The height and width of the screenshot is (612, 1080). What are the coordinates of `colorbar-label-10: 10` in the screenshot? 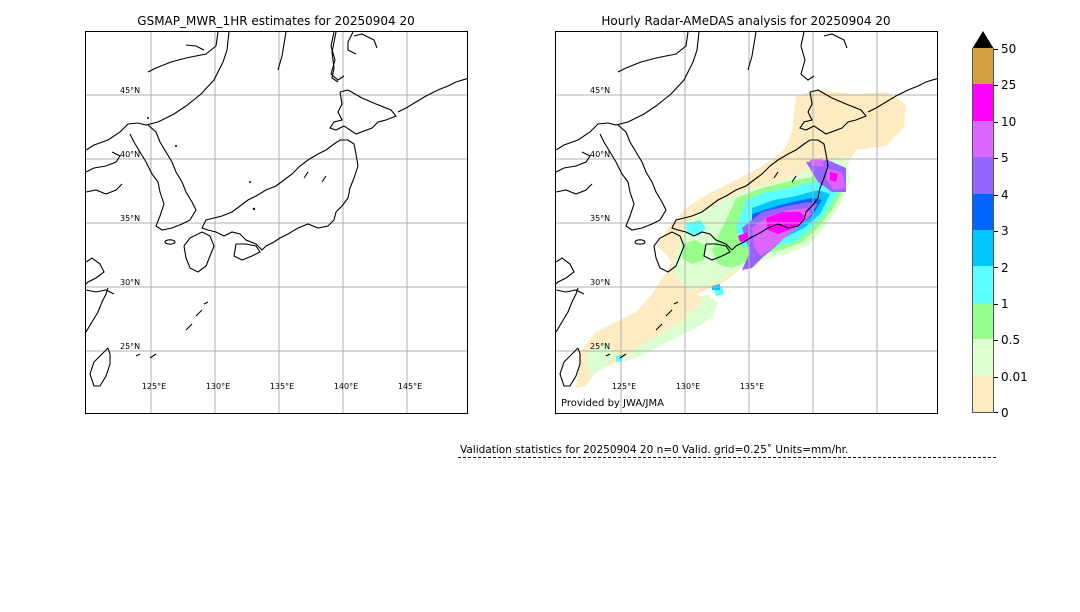 It's located at (1009, 122).